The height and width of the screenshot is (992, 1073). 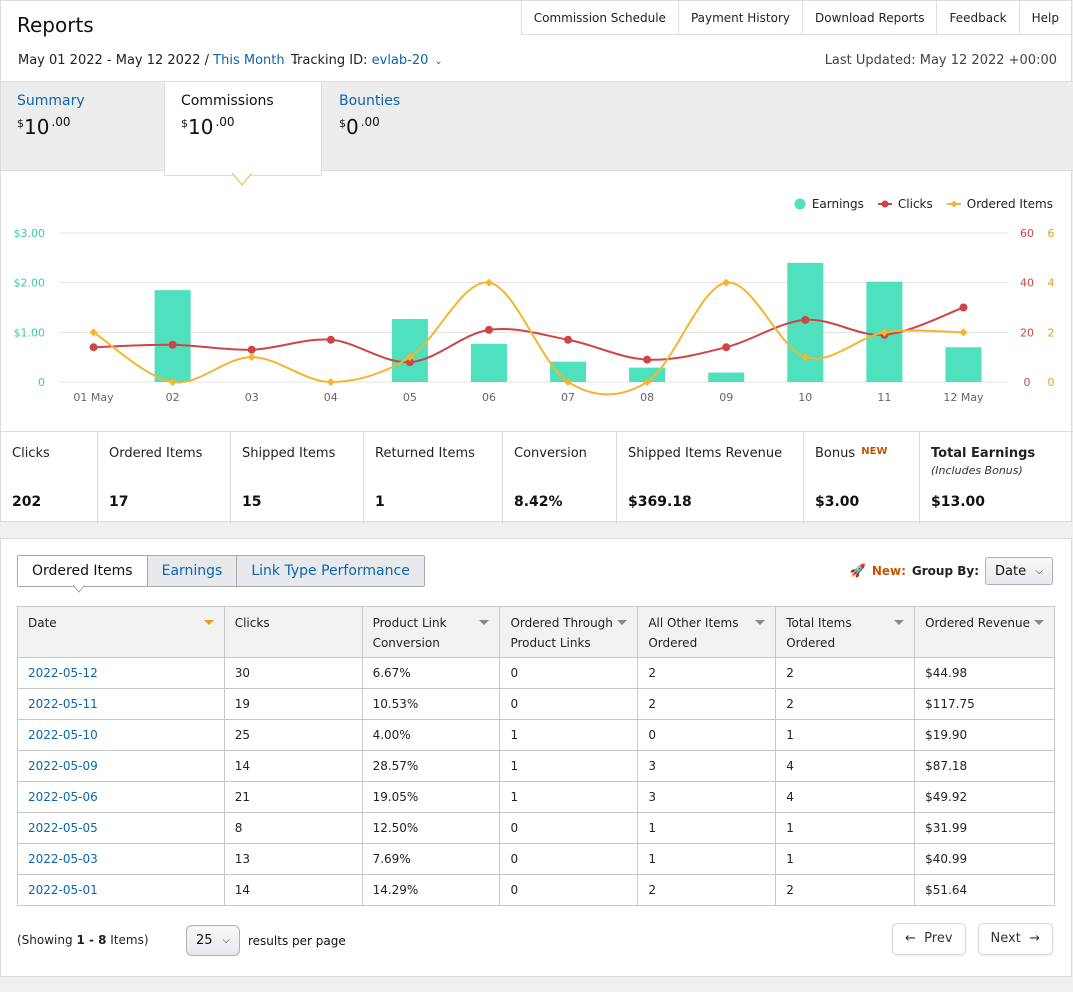 What do you see at coordinates (1051, 233) in the screenshot?
I see `y-right-items-tick-label: 6` at bounding box center [1051, 233].